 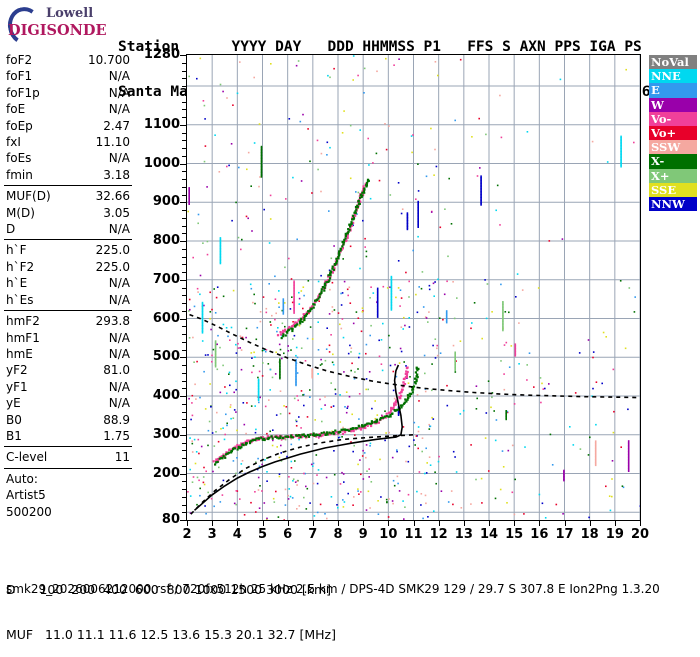 I want to click on param-name: h`Es, so click(x=20, y=299).